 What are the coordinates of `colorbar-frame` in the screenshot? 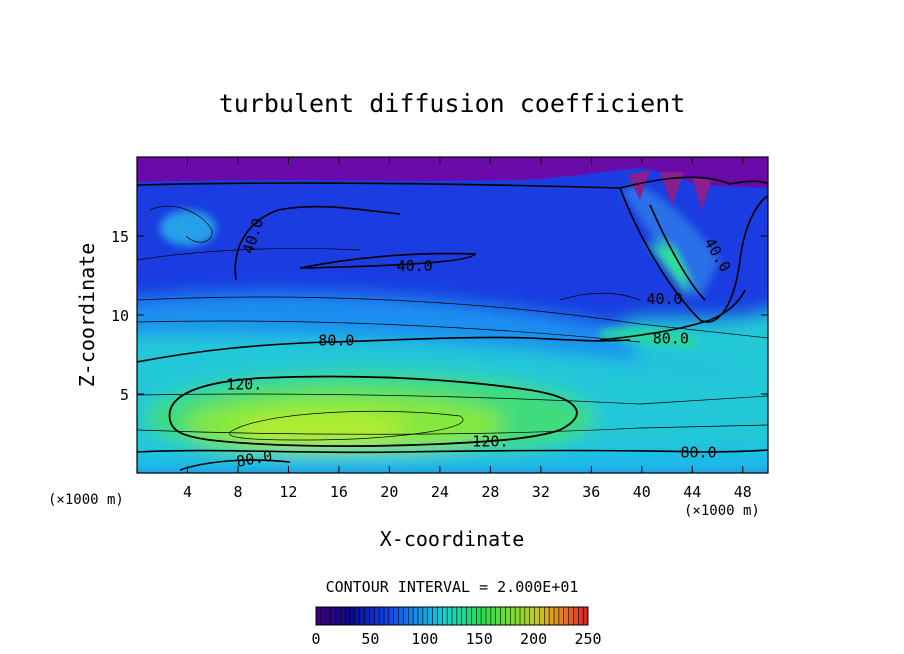 It's located at (452, 616).